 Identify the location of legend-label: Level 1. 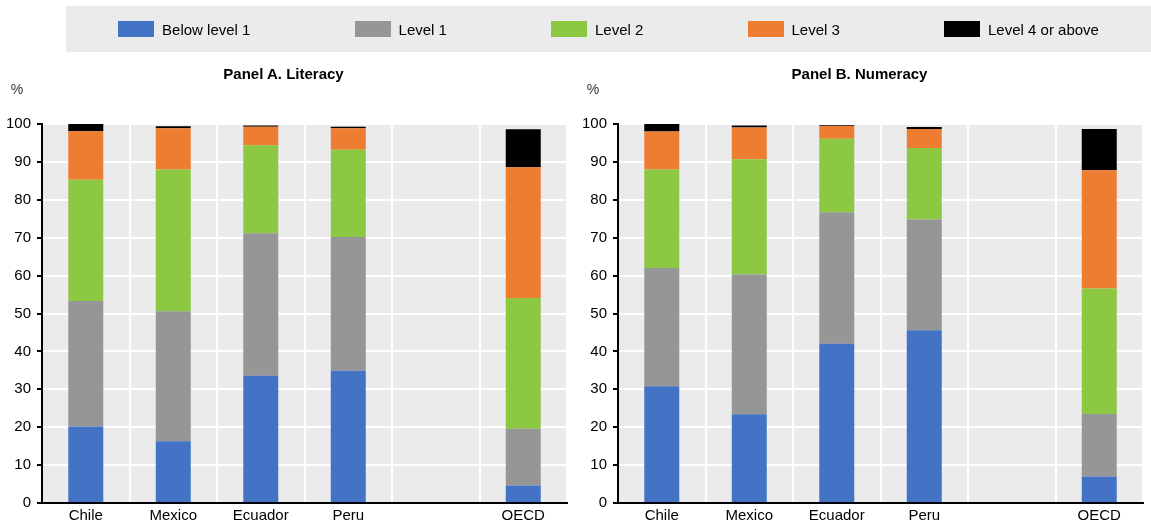
(422, 29).